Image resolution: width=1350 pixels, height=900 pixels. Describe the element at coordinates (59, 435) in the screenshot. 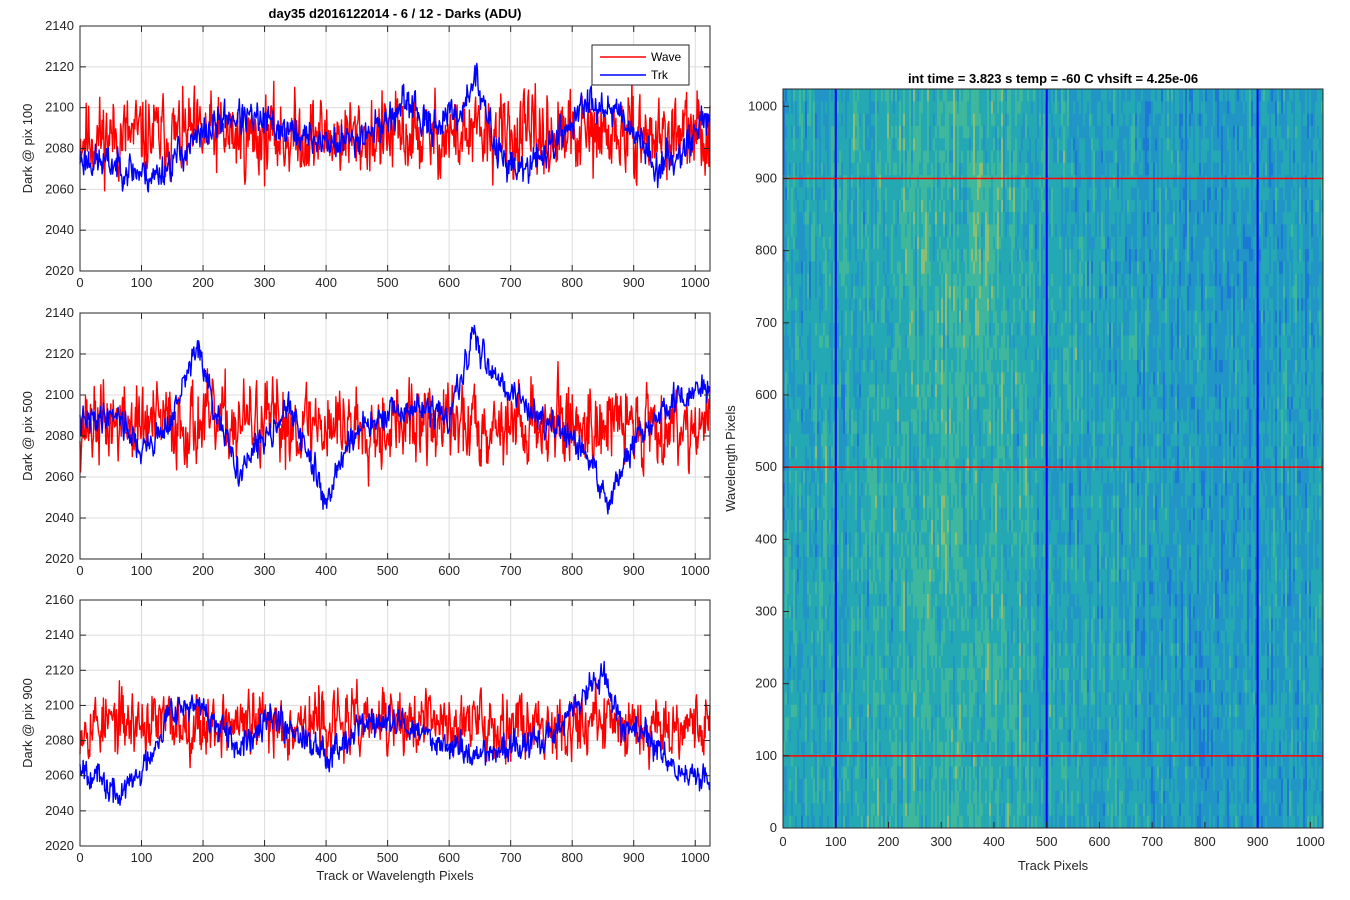

I see `y-tick-label: 2080` at that location.